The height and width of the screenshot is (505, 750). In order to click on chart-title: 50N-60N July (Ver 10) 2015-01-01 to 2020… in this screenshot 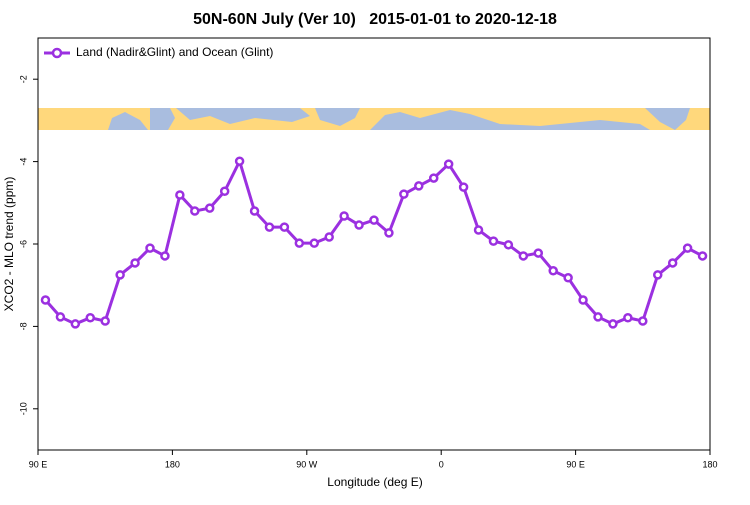, I will do `click(375, 19)`.